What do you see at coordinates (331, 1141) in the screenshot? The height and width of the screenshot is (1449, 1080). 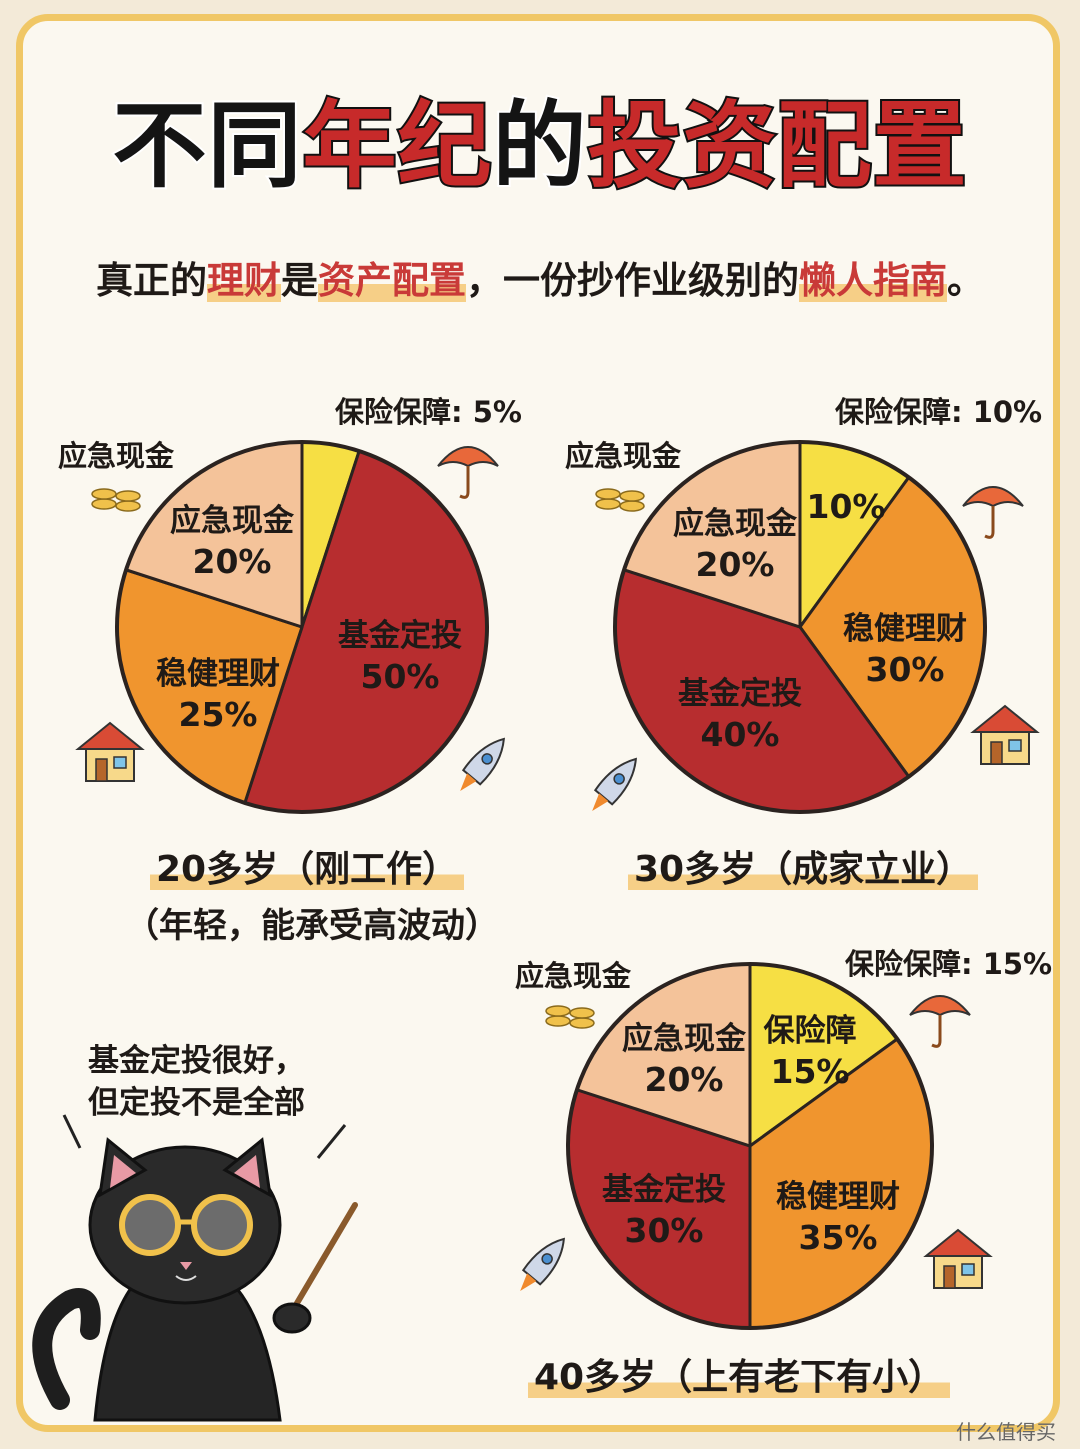 I see `emphasis-line-right` at bounding box center [331, 1141].